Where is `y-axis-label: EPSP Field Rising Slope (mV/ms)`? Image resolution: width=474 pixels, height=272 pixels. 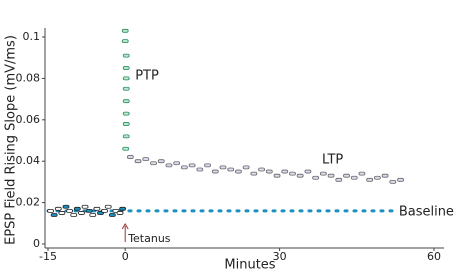 y-axis-label: EPSP Field Rising Slope (mV/ms) is located at coordinates (11, 140).